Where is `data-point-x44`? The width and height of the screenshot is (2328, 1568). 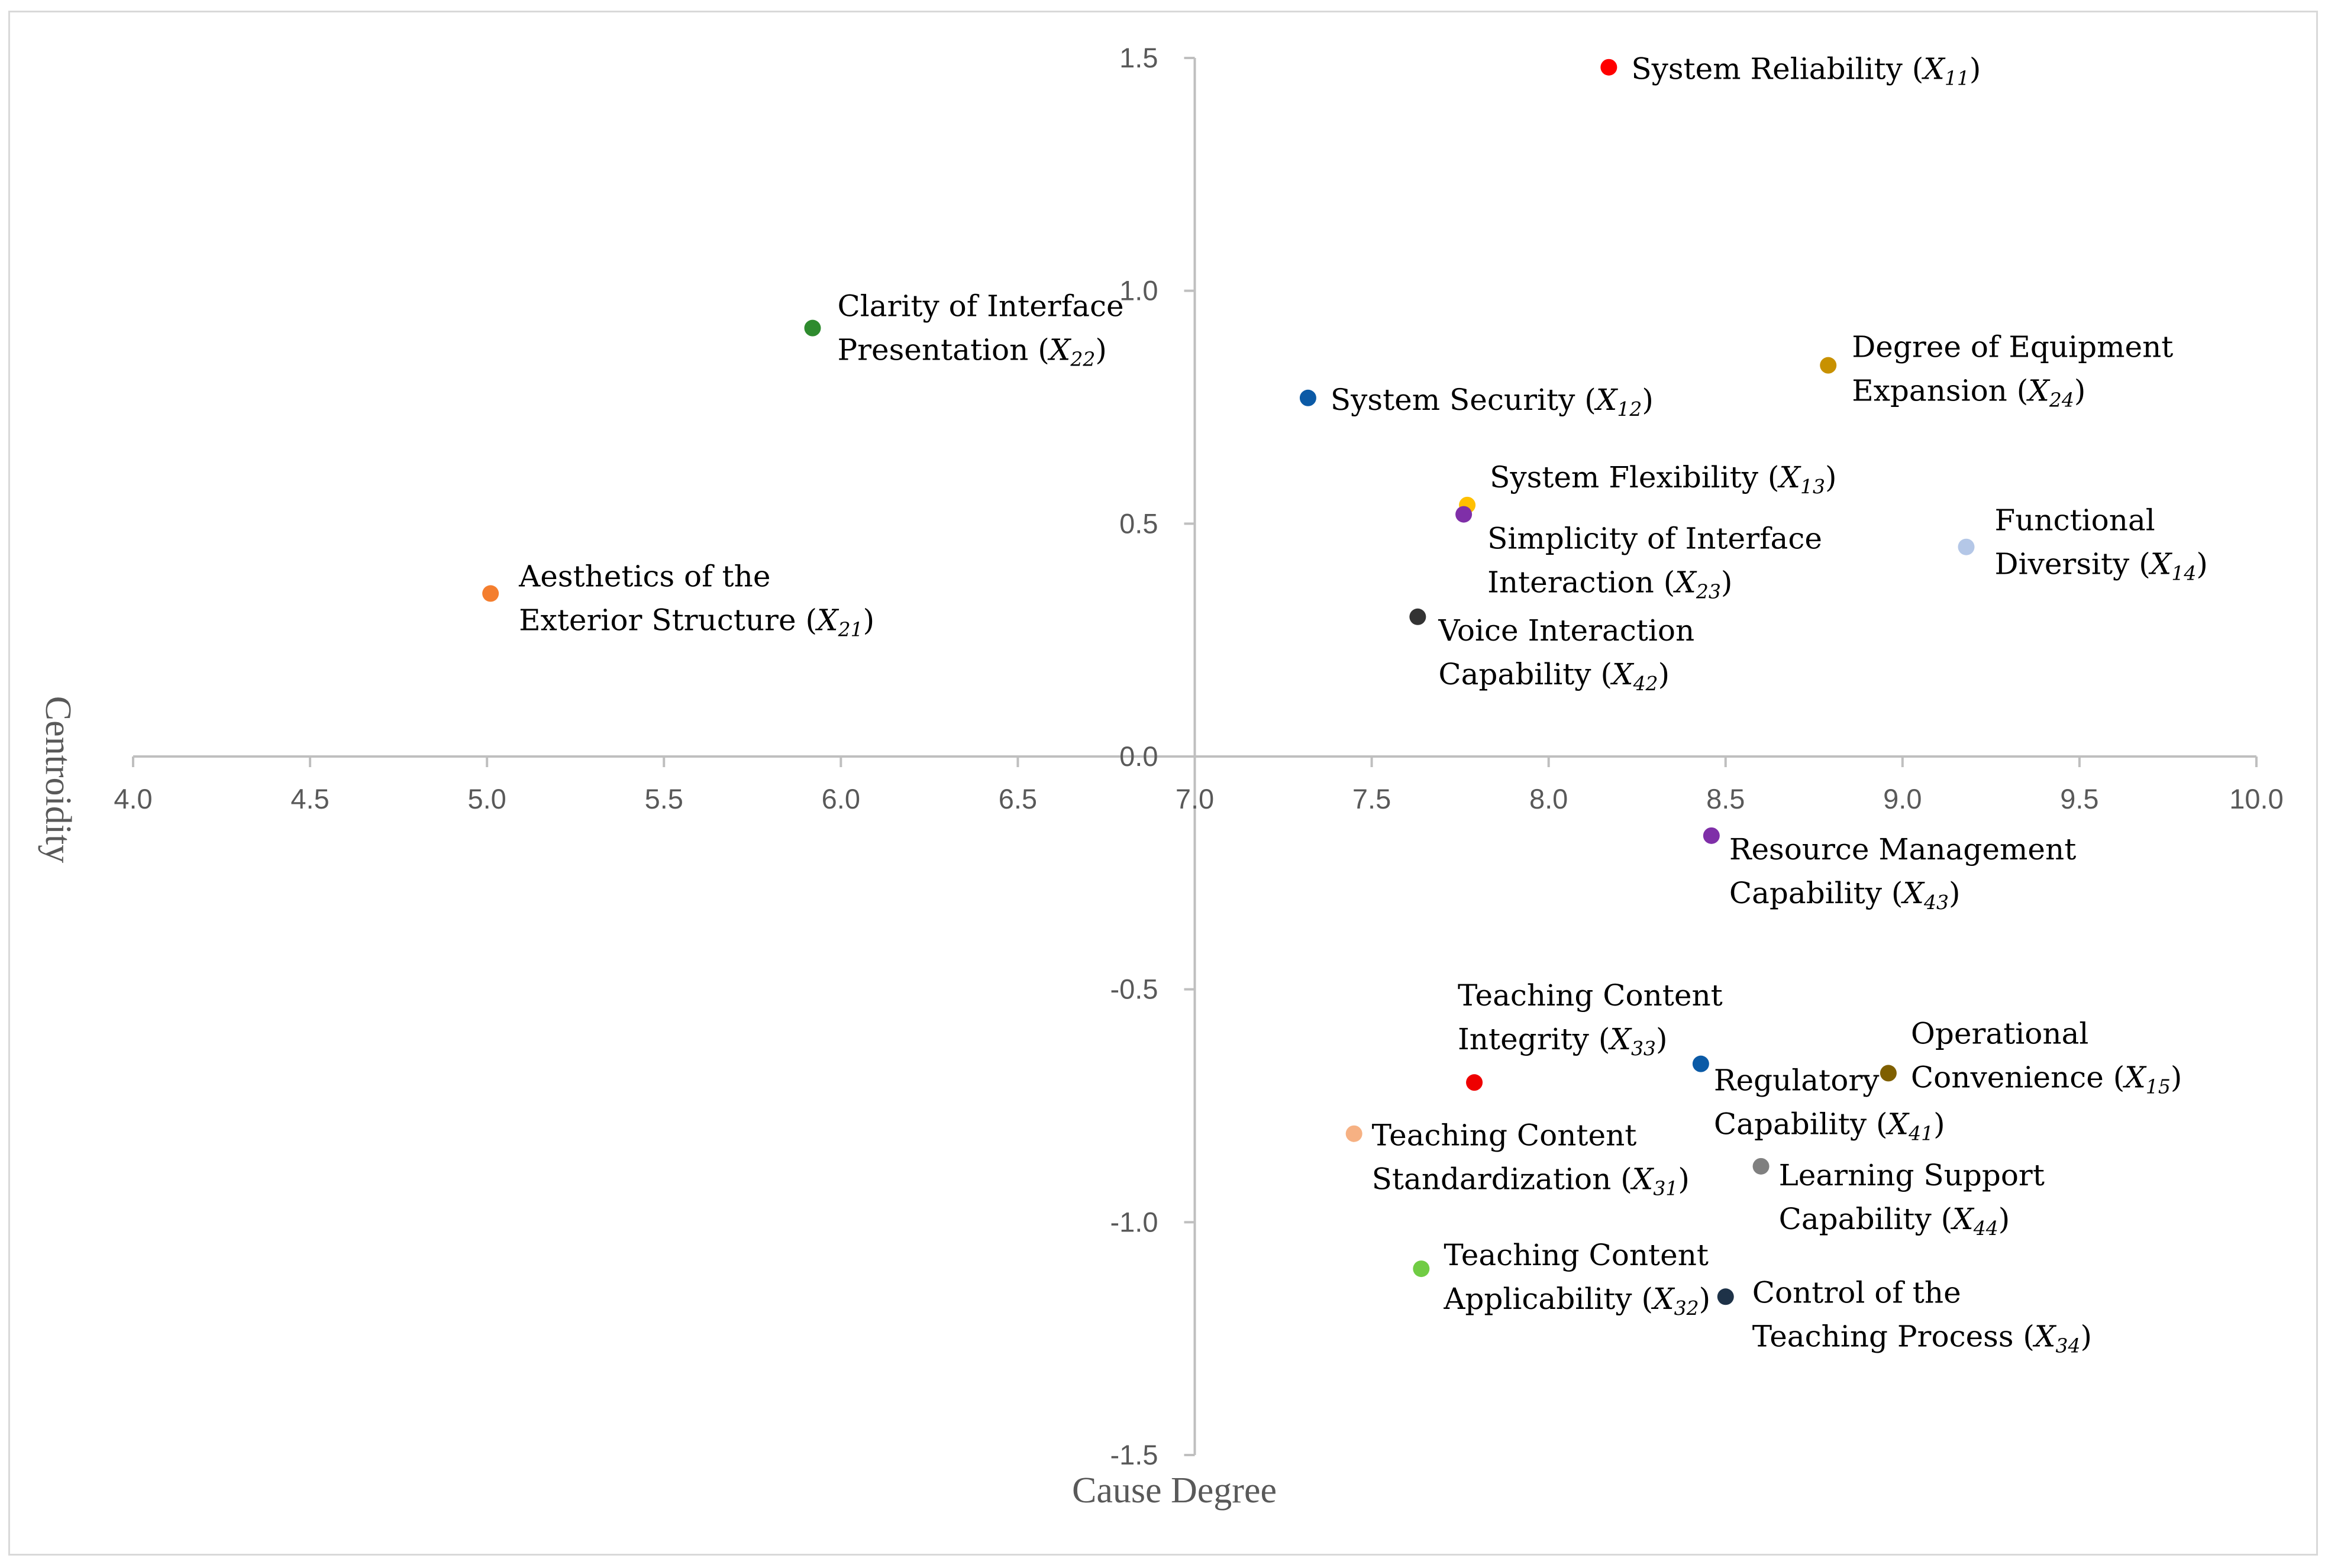 data-point-x44 is located at coordinates (1761, 1166).